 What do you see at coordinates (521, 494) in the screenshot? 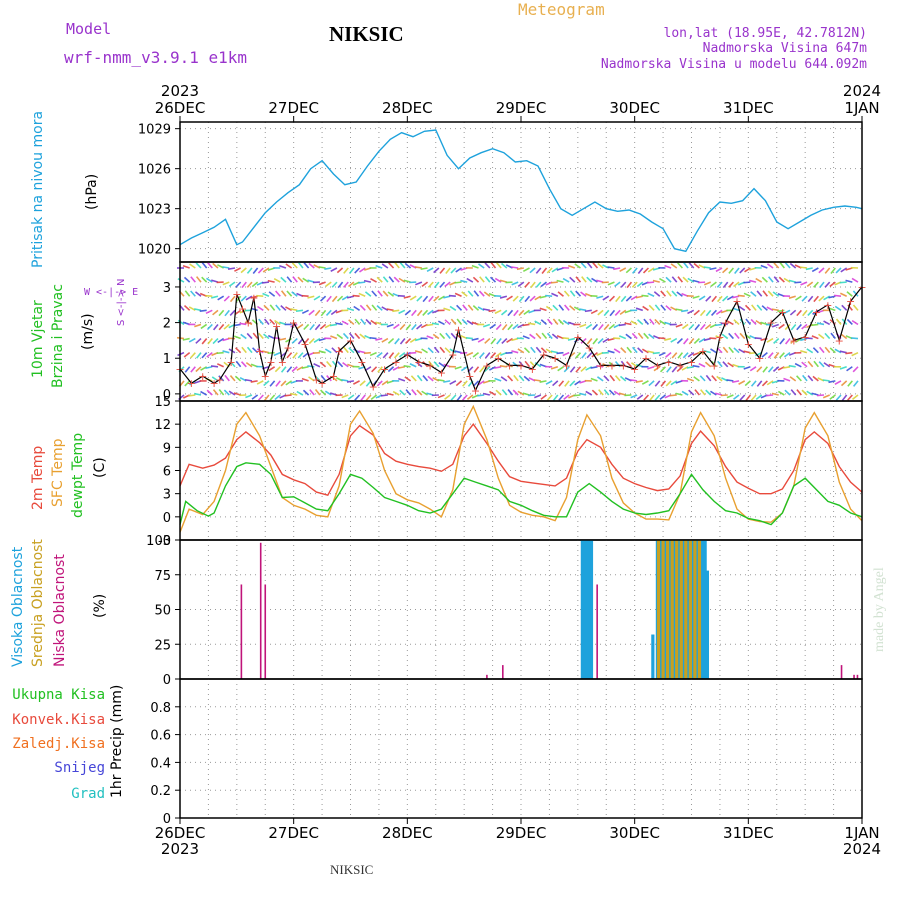
I see `temperature-series-dewpt-temp` at bounding box center [521, 494].